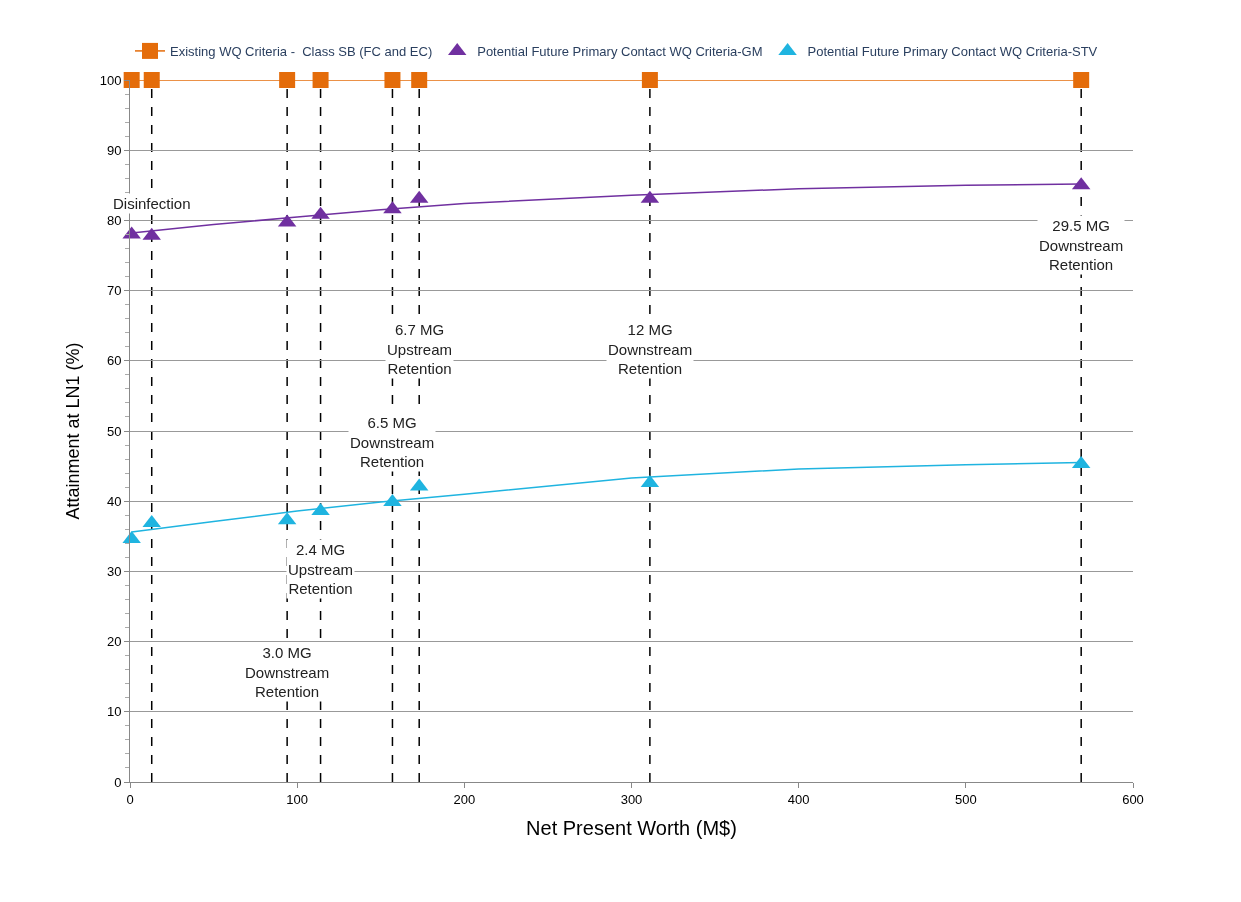 This screenshot has width=1241, height=902. Describe the element at coordinates (114, 220) in the screenshot. I see `y-tick-label: 80` at that location.